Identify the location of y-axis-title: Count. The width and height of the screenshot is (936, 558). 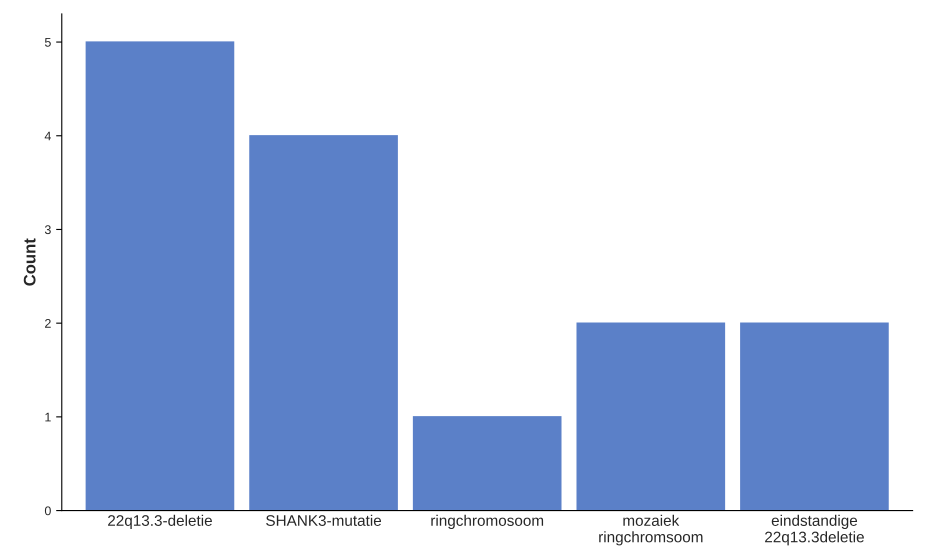
(30, 262).